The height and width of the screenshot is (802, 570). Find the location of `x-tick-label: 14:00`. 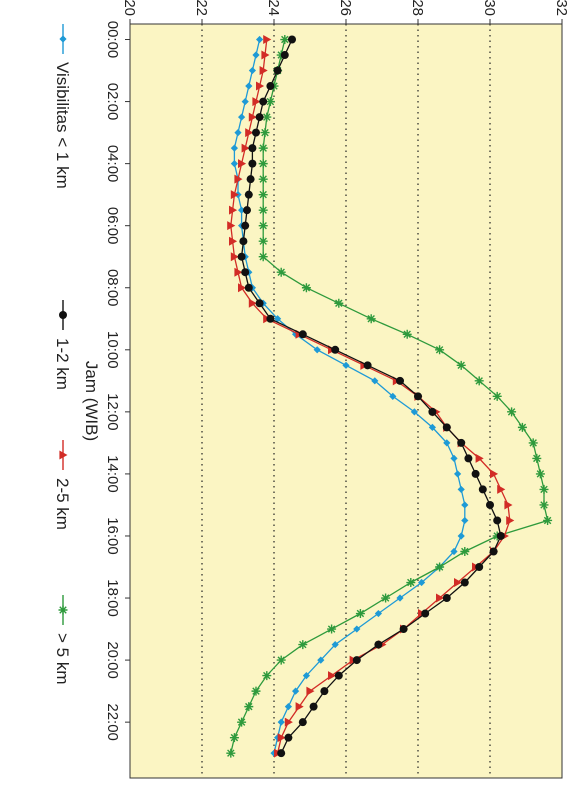

x-tick-label: 14:00 is located at coordinates (112, 474).